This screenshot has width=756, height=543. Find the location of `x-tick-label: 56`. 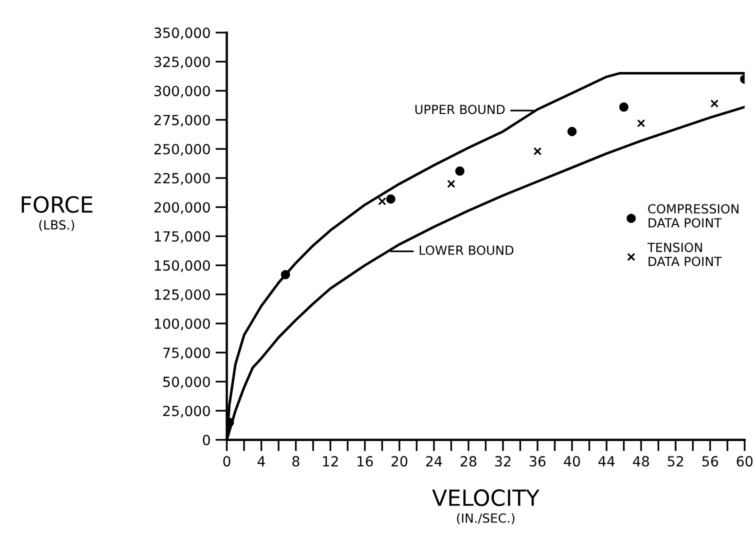

x-tick-label: 56 is located at coordinates (710, 461).